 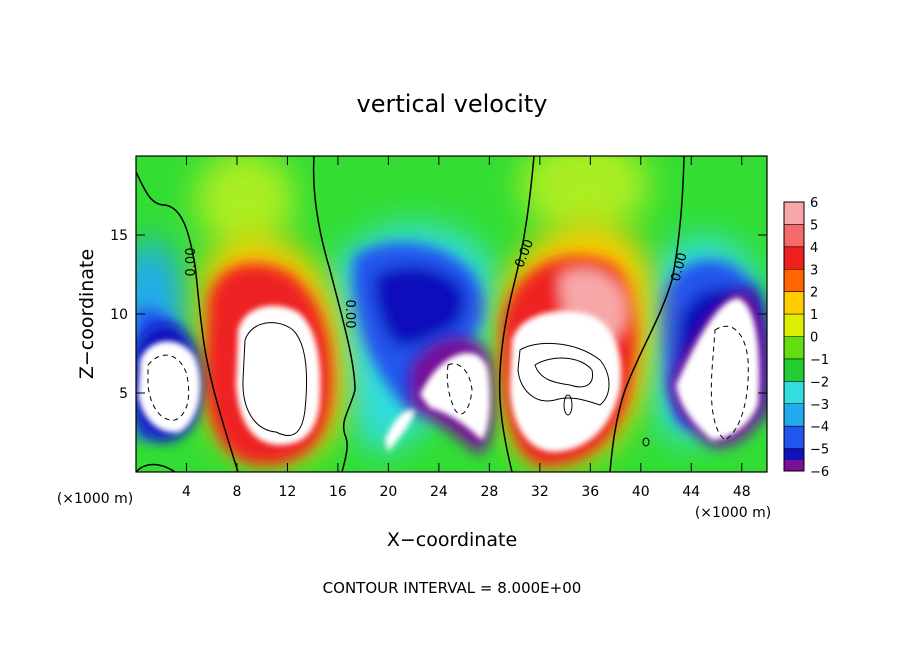 I want to click on negative-contour-farright, so click(x=729, y=383).